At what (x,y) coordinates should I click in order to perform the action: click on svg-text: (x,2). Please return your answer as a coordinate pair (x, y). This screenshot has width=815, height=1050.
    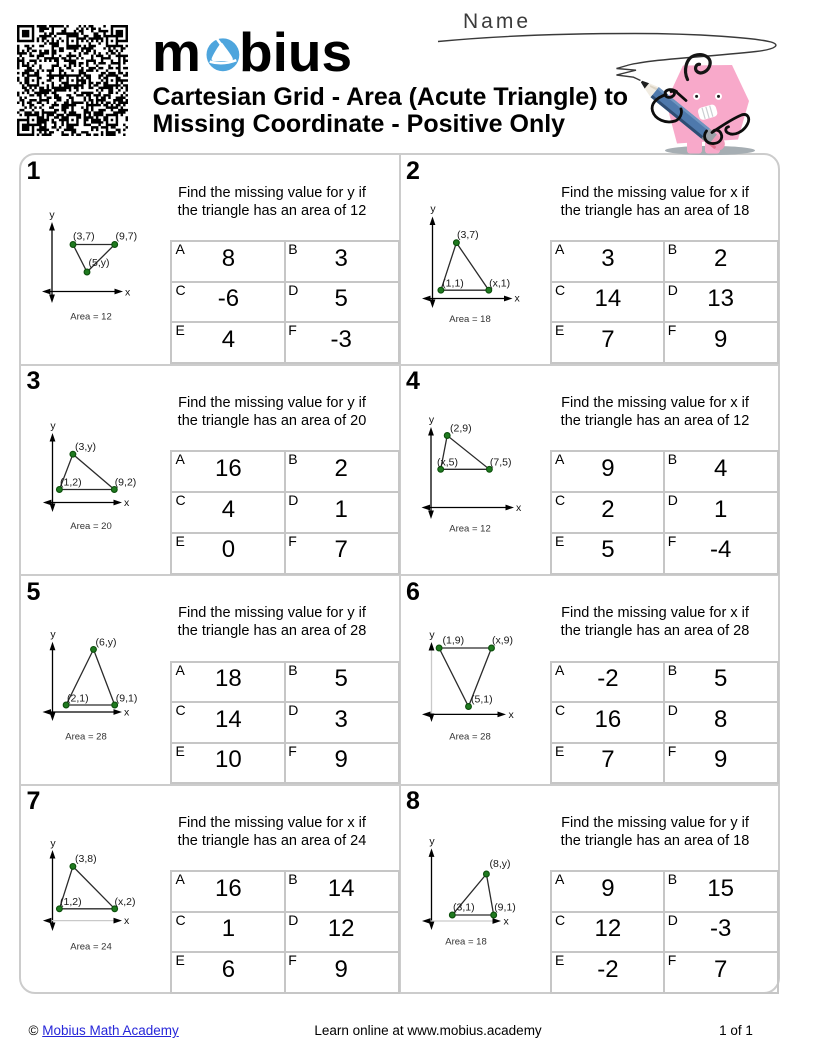
    Looking at the image, I should click on (125, 902).